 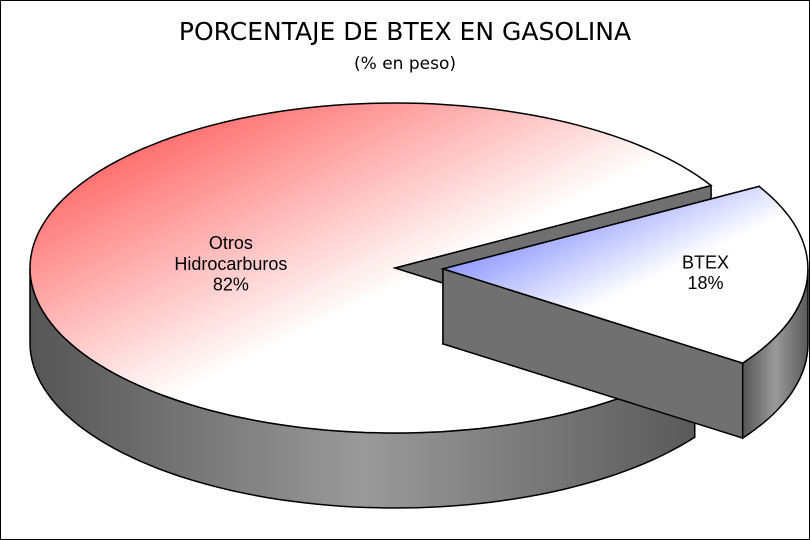 What do you see at coordinates (706, 283) in the screenshot?
I see `value-label: 18%` at bounding box center [706, 283].